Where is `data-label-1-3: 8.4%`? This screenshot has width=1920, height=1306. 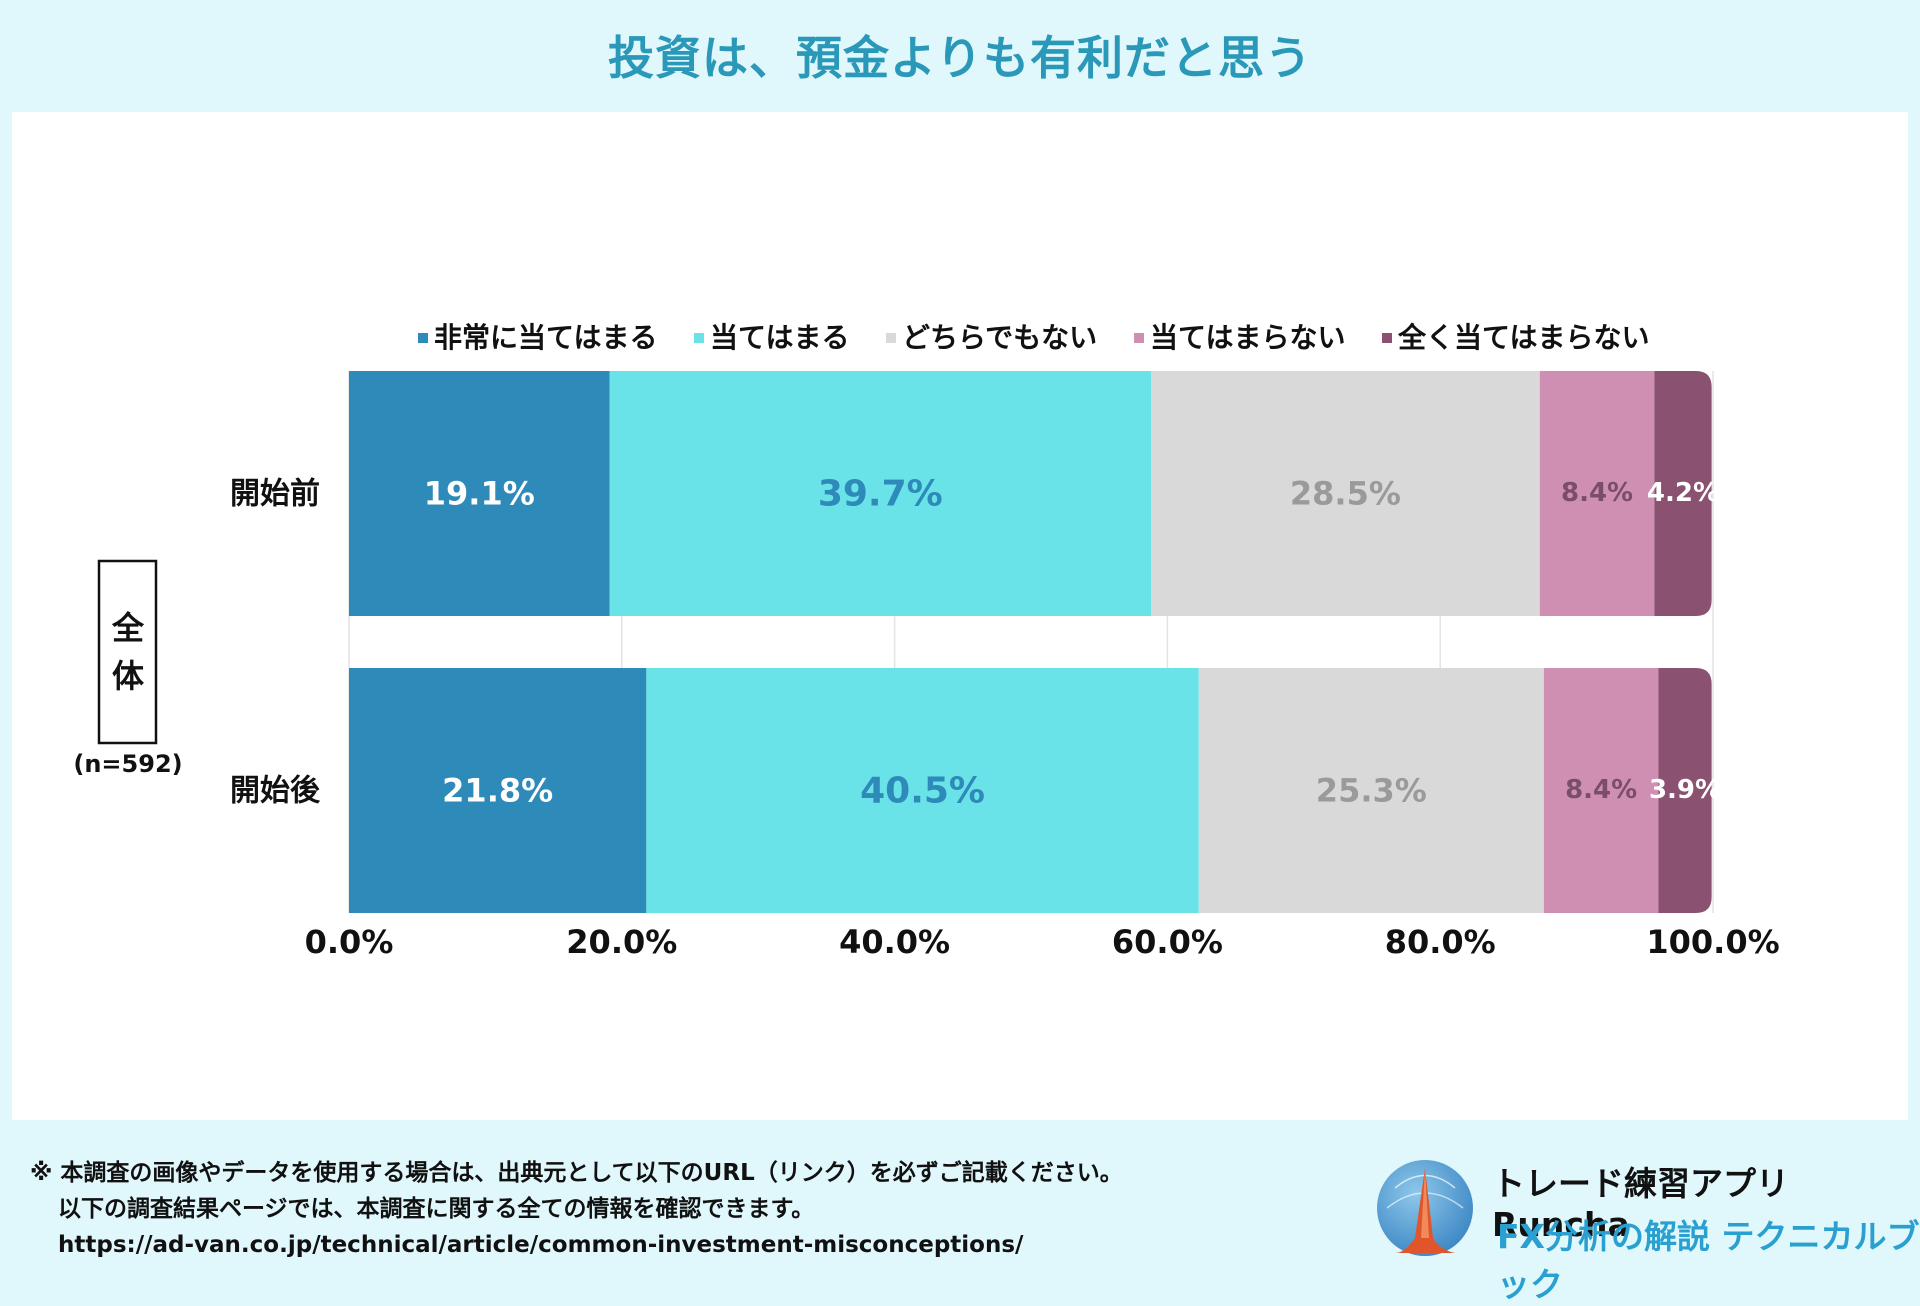
data-label-1-3: 8.4% is located at coordinates (1601, 790).